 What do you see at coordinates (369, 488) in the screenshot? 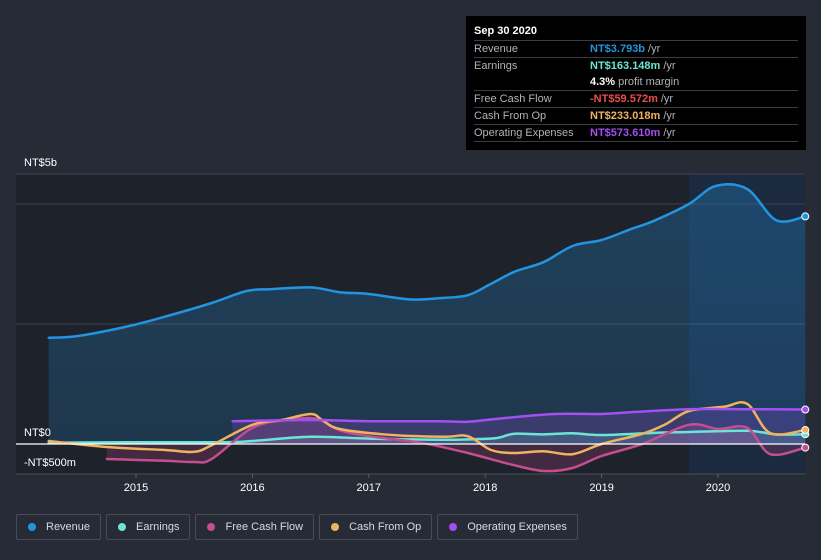
I see `x-tick-label: 2017` at bounding box center [369, 488].